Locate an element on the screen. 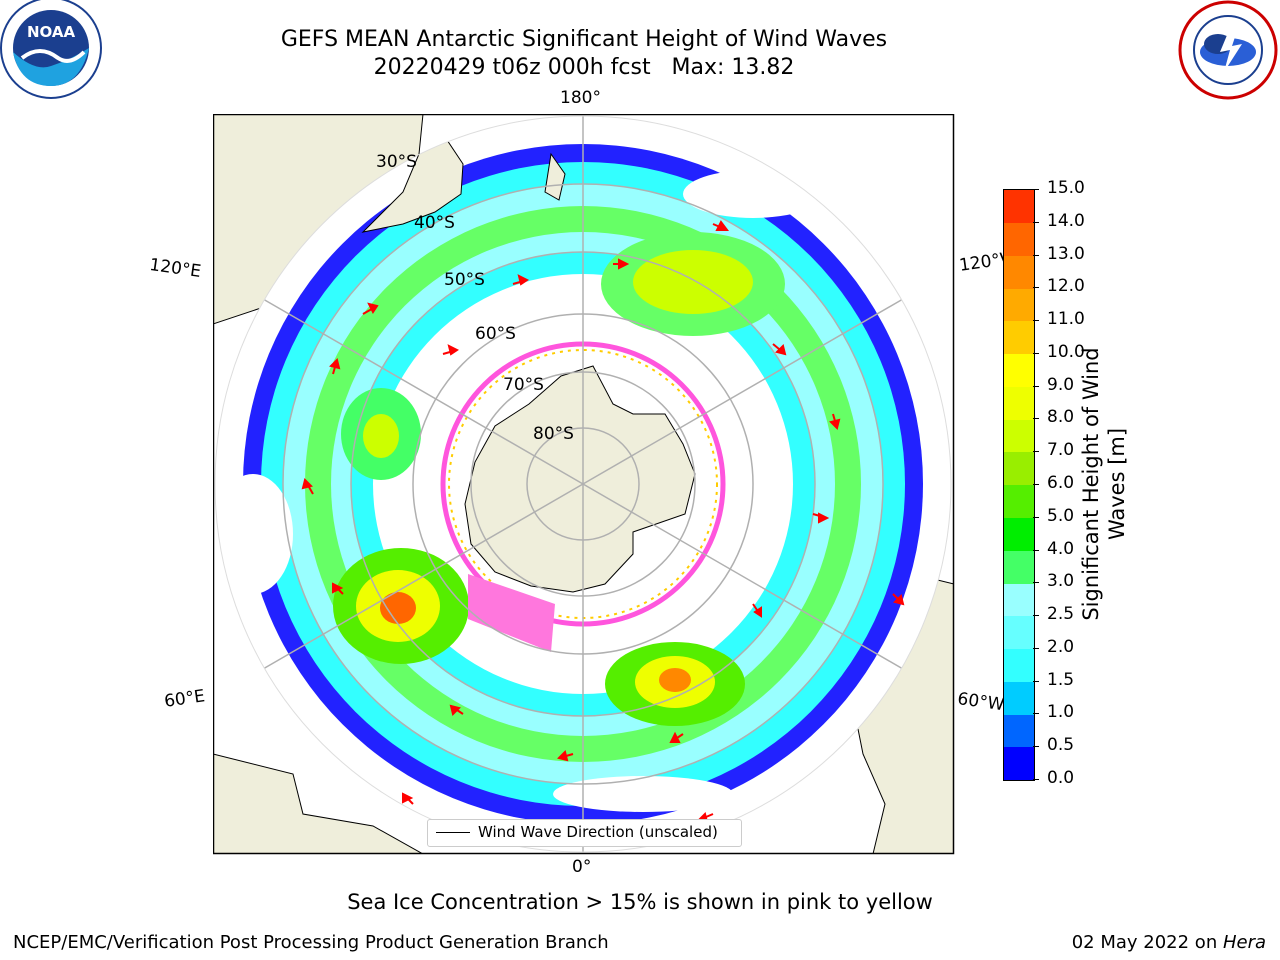 The image size is (1280, 960). lon-label-60e: 60°E is located at coordinates (185, 699).